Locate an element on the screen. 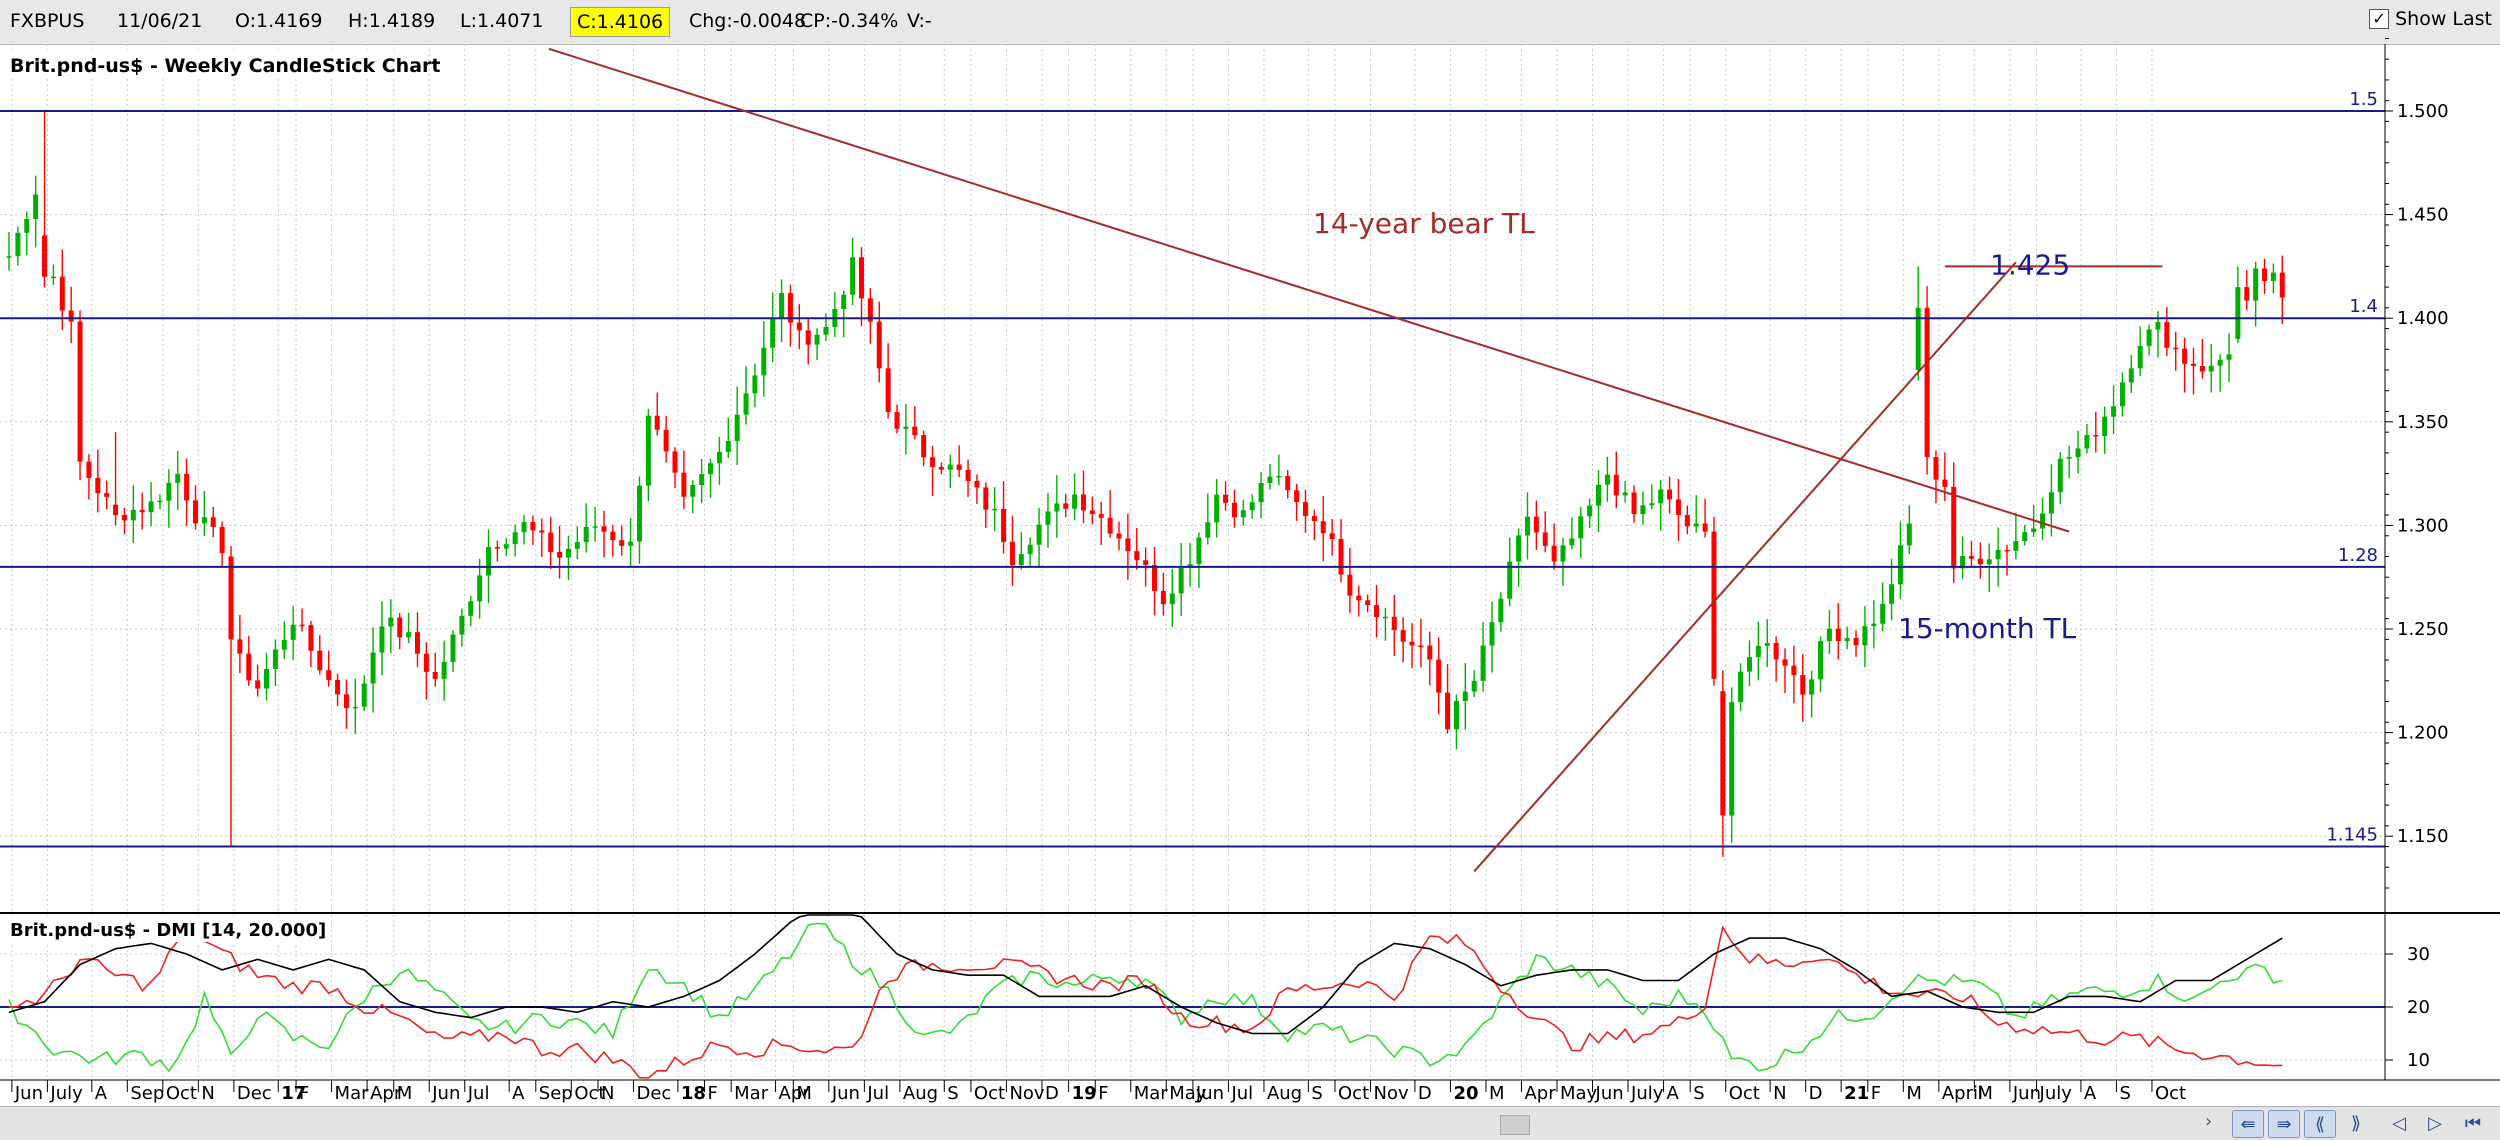  price-label: 1.150 is located at coordinates (2423, 836).